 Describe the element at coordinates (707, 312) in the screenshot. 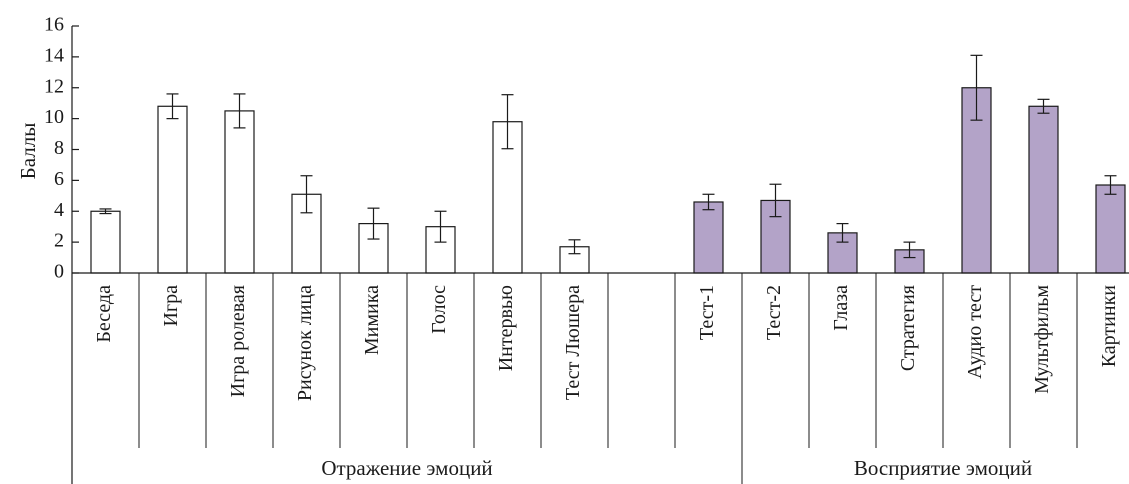

I see `category-label: Тест-1` at that location.